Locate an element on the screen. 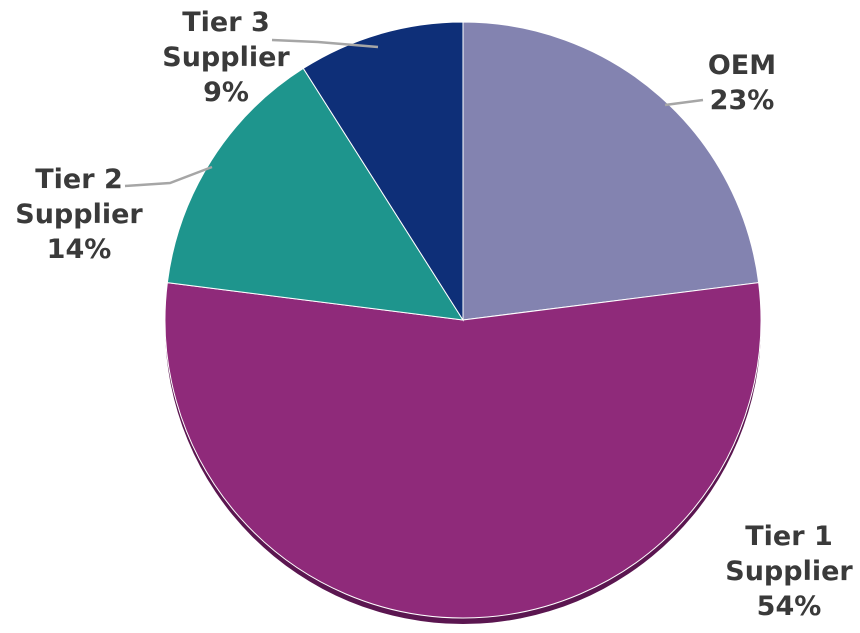 This screenshot has height=633, width=860. data-label-tier-3-supplier: Tier 3 Supplier 9% is located at coordinates (226, 57).